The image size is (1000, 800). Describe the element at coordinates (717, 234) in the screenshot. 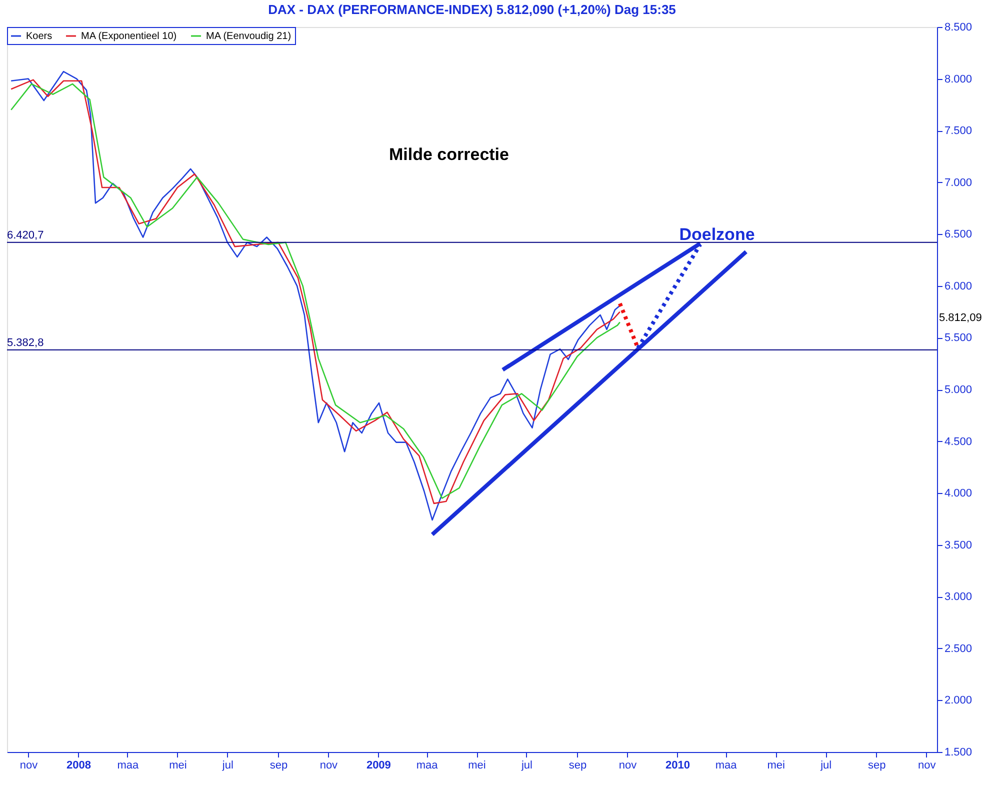

I see `annotation: Doelzone` at that location.